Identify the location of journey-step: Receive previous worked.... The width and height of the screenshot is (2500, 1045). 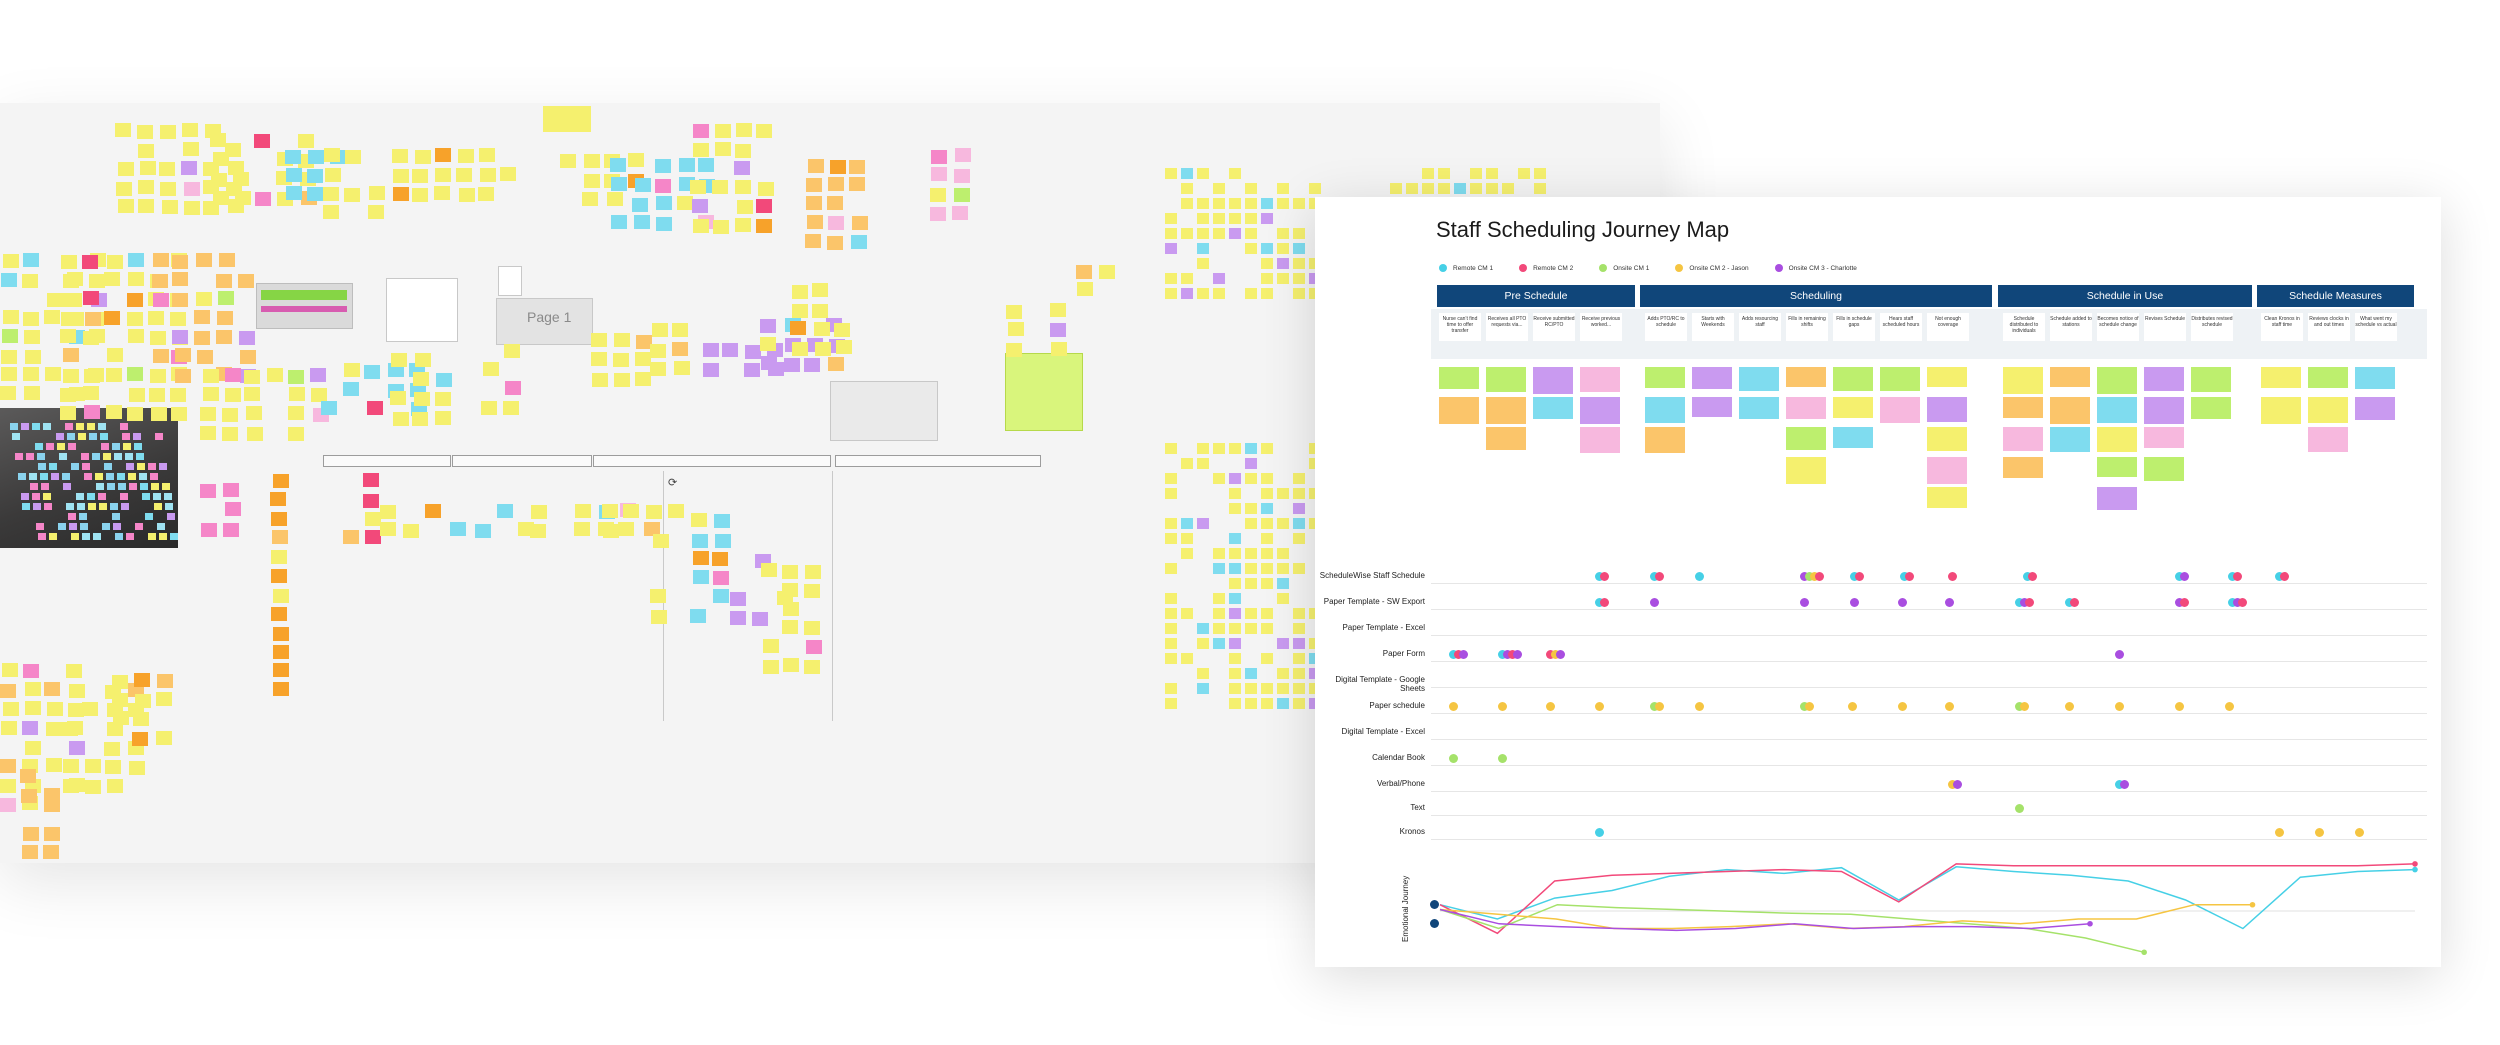
(1601, 327).